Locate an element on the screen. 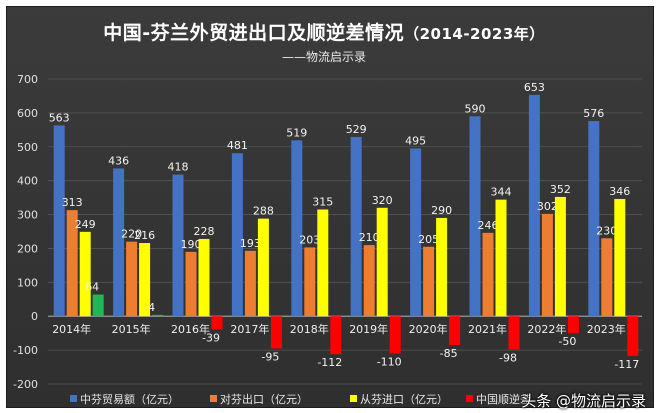 The height and width of the screenshot is (413, 660). data-label: 653 is located at coordinates (534, 87).